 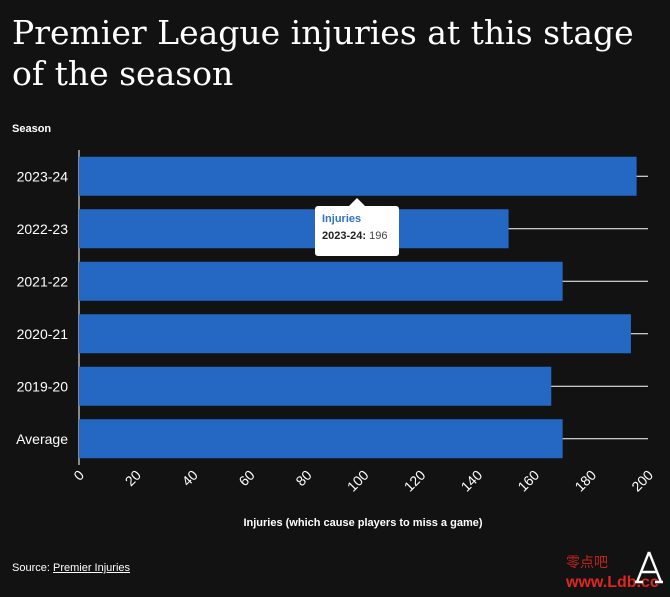 What do you see at coordinates (303, 478) in the screenshot?
I see `x-tick-label: 80` at bounding box center [303, 478].